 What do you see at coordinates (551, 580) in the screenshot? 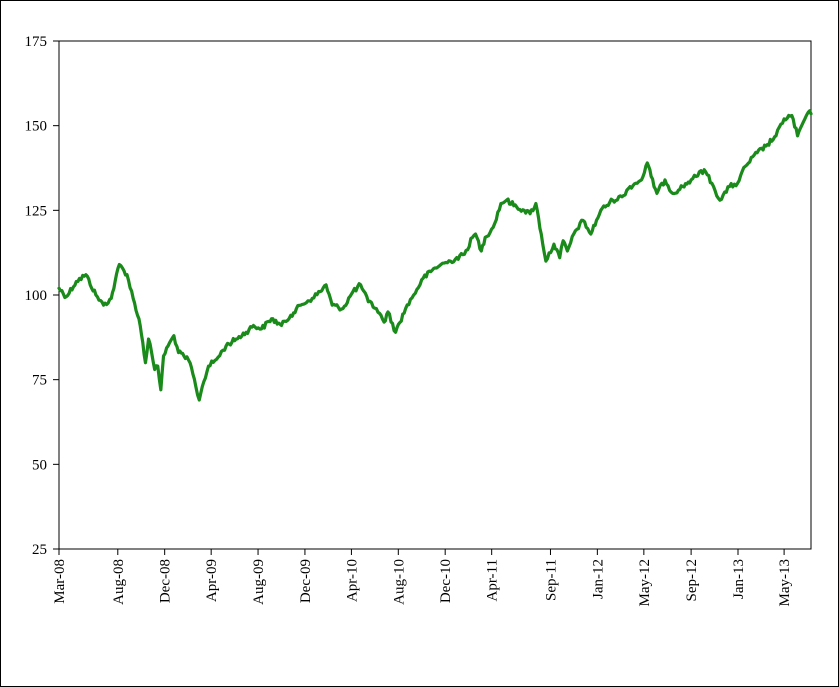
I see `x-tick-label: Sep-11` at bounding box center [551, 580].